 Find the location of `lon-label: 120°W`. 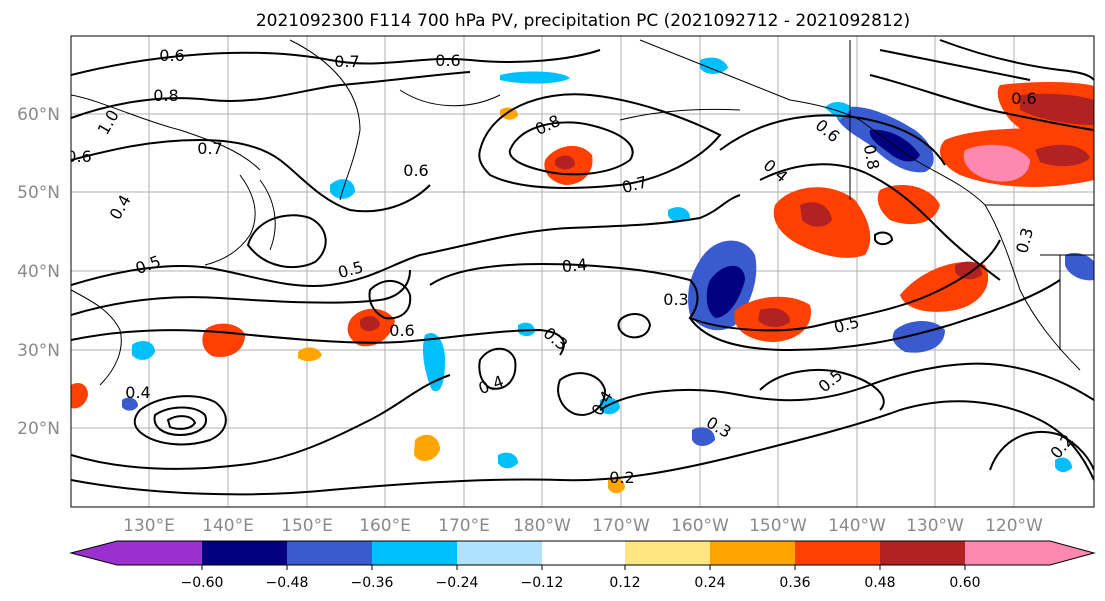

lon-label: 120°W is located at coordinates (1014, 526).